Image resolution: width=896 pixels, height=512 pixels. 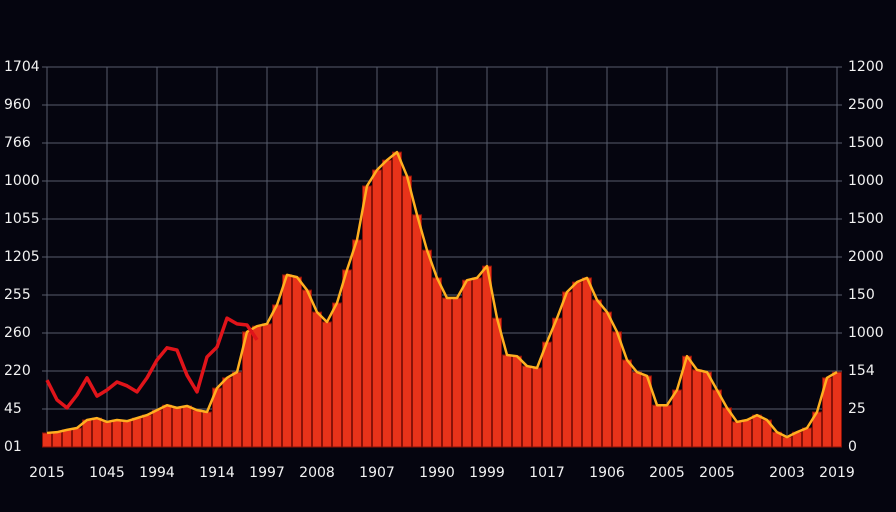 I want to click on y-tick-label: 220, so click(x=17, y=371).